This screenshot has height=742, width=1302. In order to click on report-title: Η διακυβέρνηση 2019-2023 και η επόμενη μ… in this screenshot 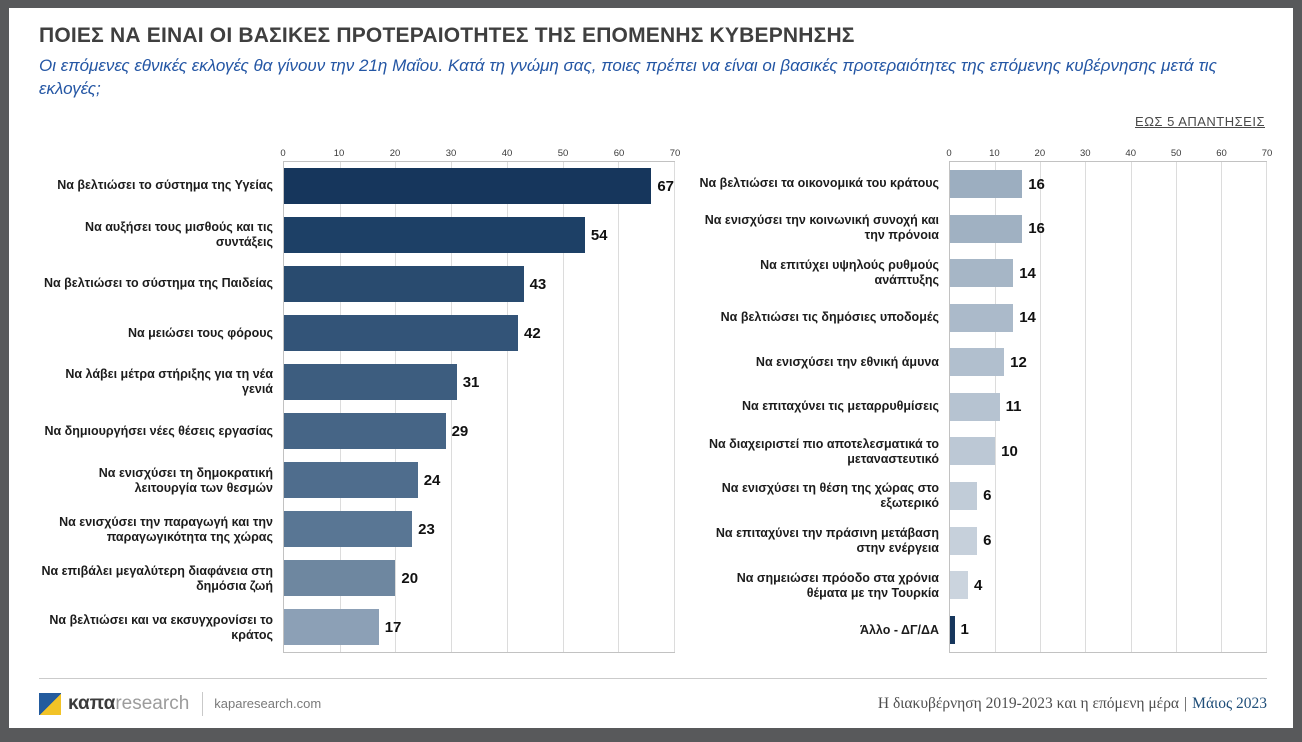, I will do `click(1028, 703)`.